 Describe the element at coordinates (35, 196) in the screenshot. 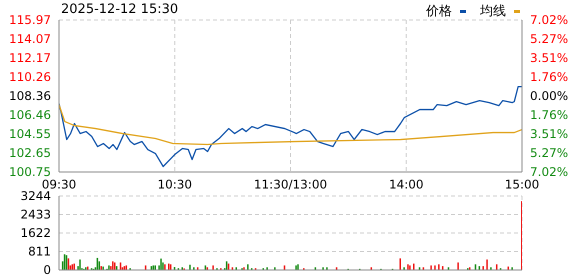

I see `y-tick-label: 3244` at that location.